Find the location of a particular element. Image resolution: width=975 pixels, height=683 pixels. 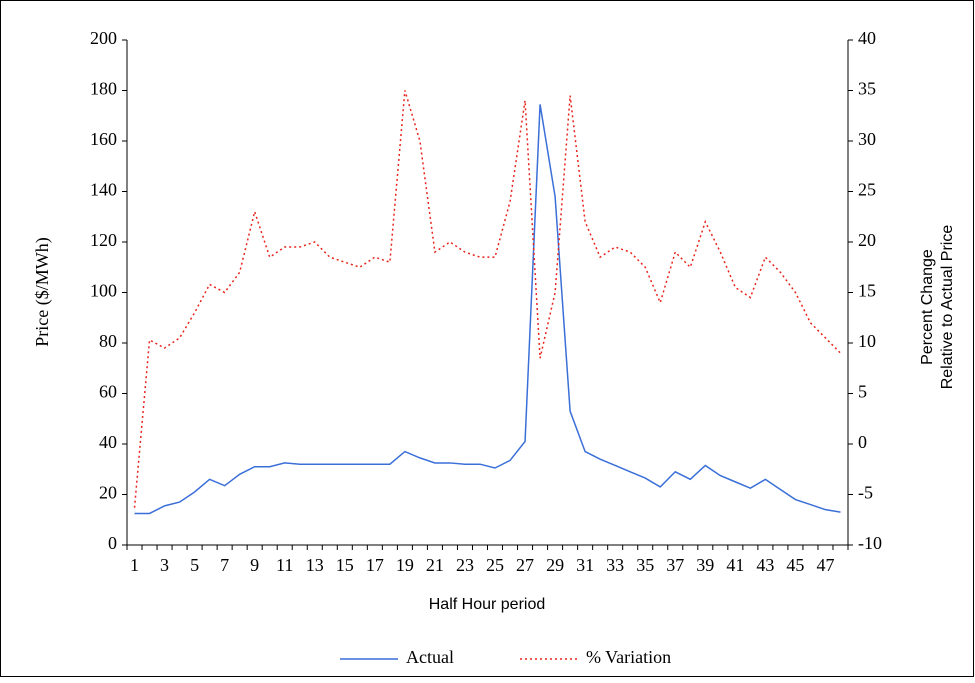

x-tick-label: 5 is located at coordinates (194, 565).